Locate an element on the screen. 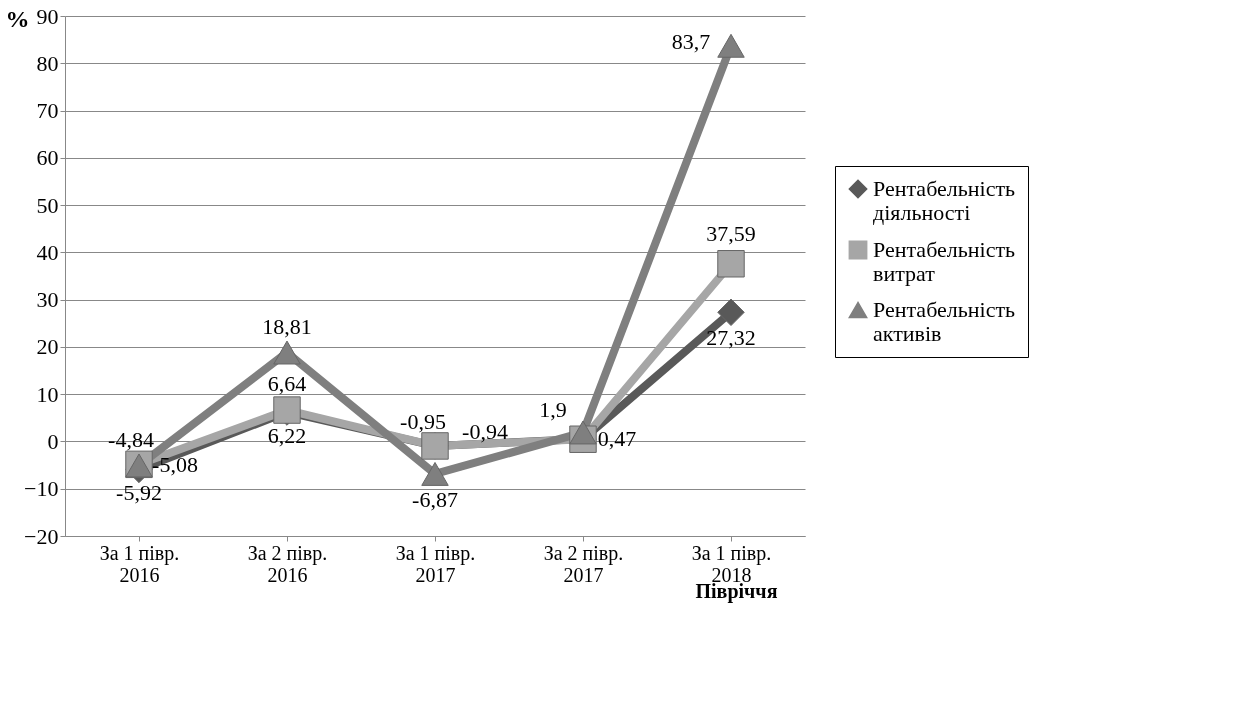 The width and height of the screenshot is (1253, 721). legend-label: Рентабельність діяльності is located at coordinates (944, 200).